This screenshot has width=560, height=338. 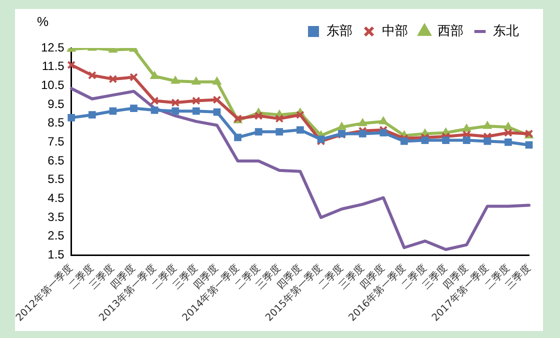 I want to click on y-tick-label: 11.5, so click(x=53, y=66).